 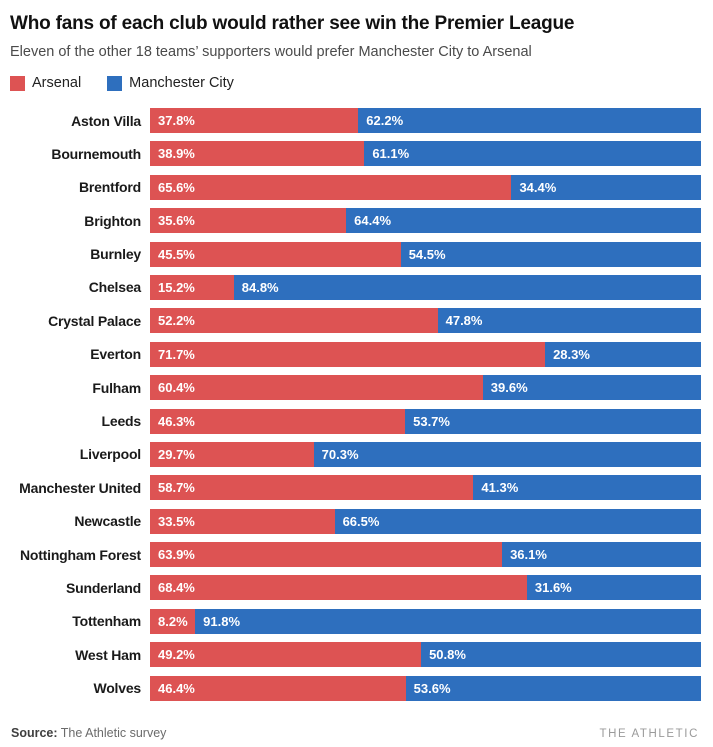 What do you see at coordinates (391, 154) in the screenshot?
I see `man-city-percent-label: 61.1%` at bounding box center [391, 154].